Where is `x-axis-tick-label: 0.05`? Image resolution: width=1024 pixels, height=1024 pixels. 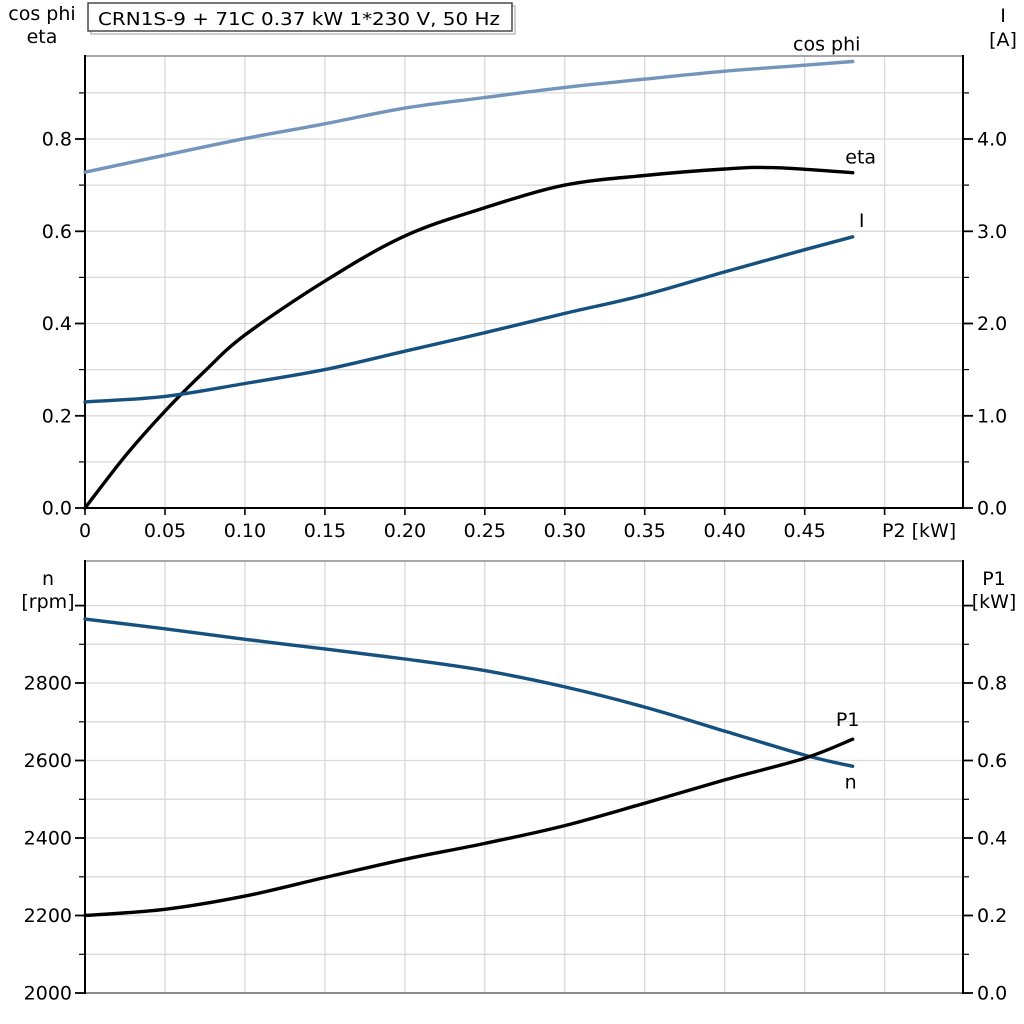
x-axis-tick-label: 0.05 is located at coordinates (165, 531).